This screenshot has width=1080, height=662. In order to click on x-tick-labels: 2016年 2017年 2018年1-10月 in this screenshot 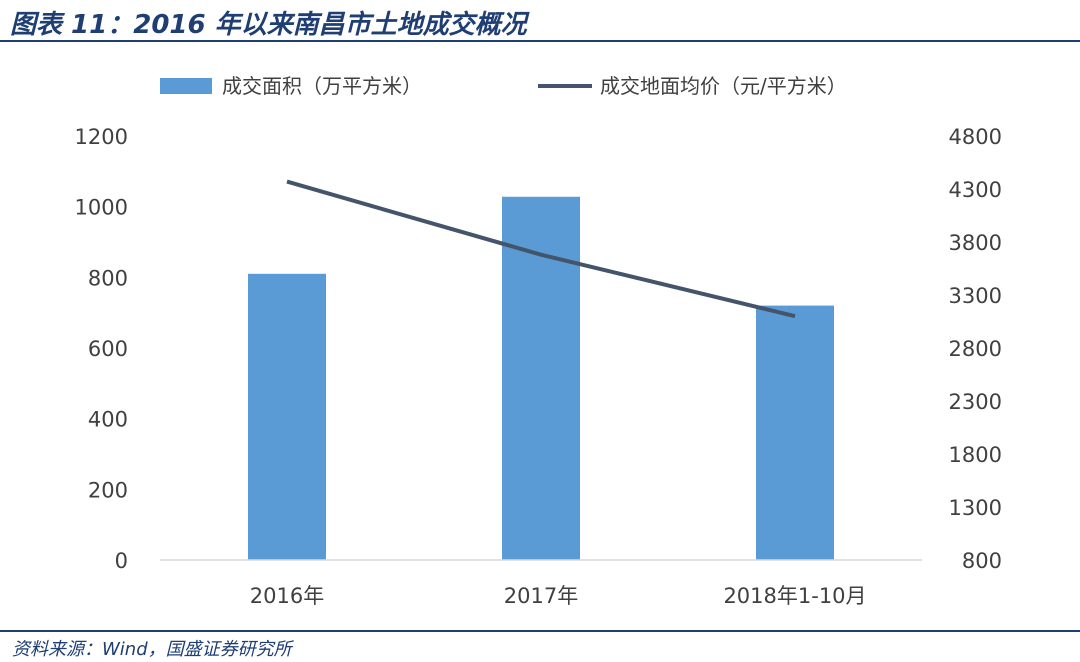, I will do `click(558, 596)`.